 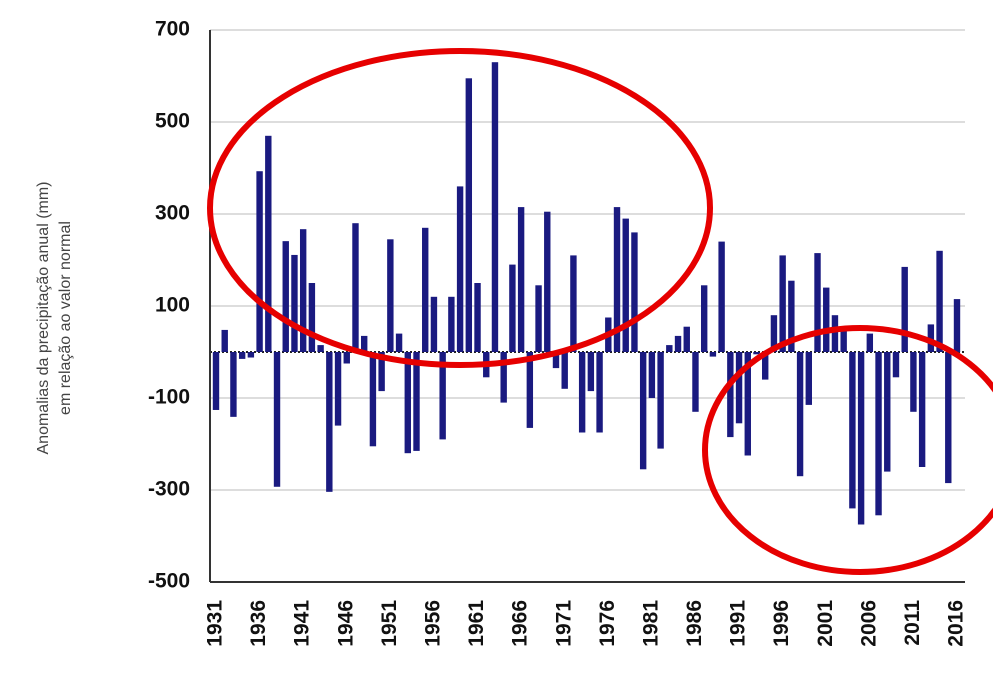 What do you see at coordinates (912, 623) in the screenshot?
I see `x-tick-label: 2011` at bounding box center [912, 623].